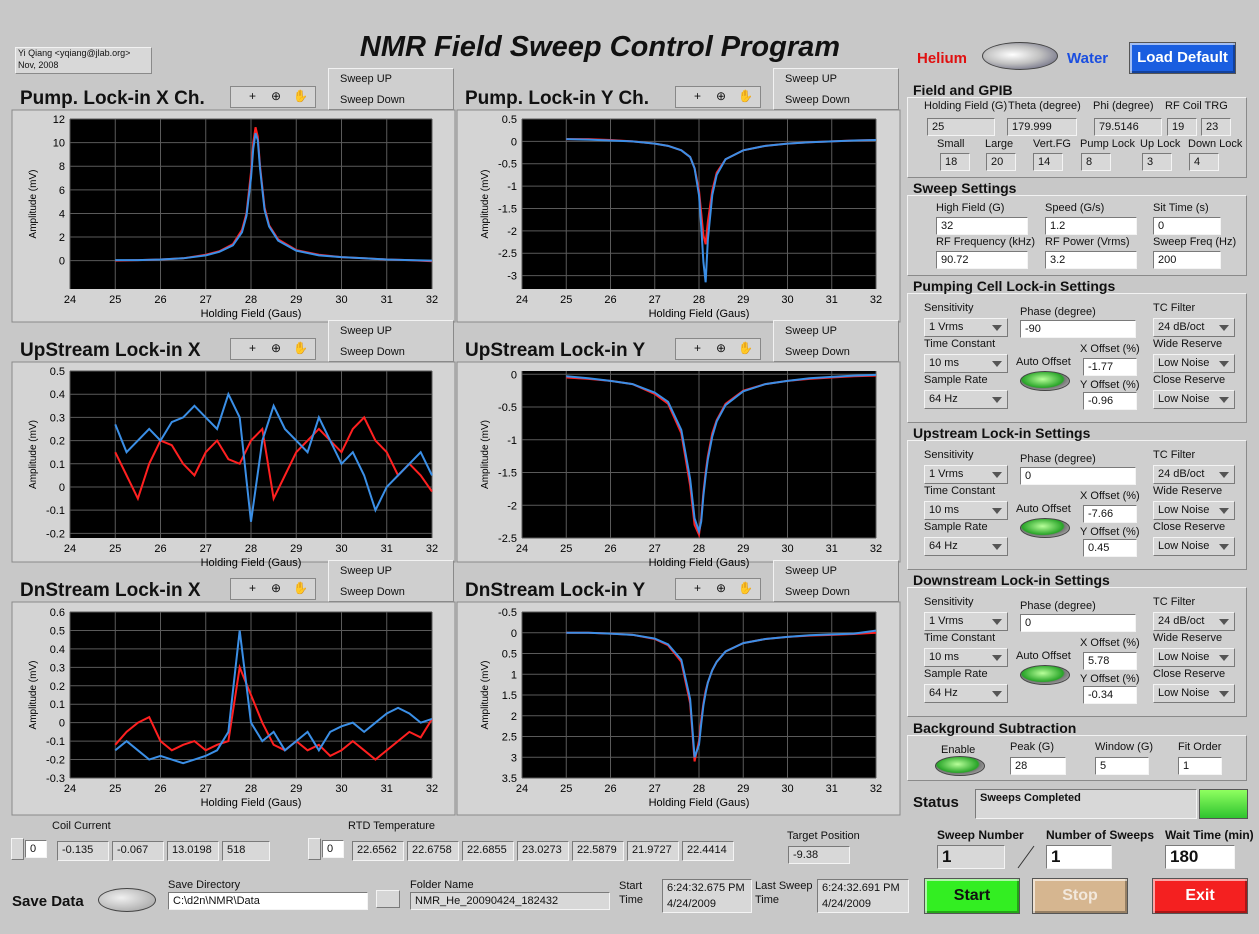  Describe the element at coordinates (1182, 58) in the screenshot. I see `load-default-button: Load Default` at that location.